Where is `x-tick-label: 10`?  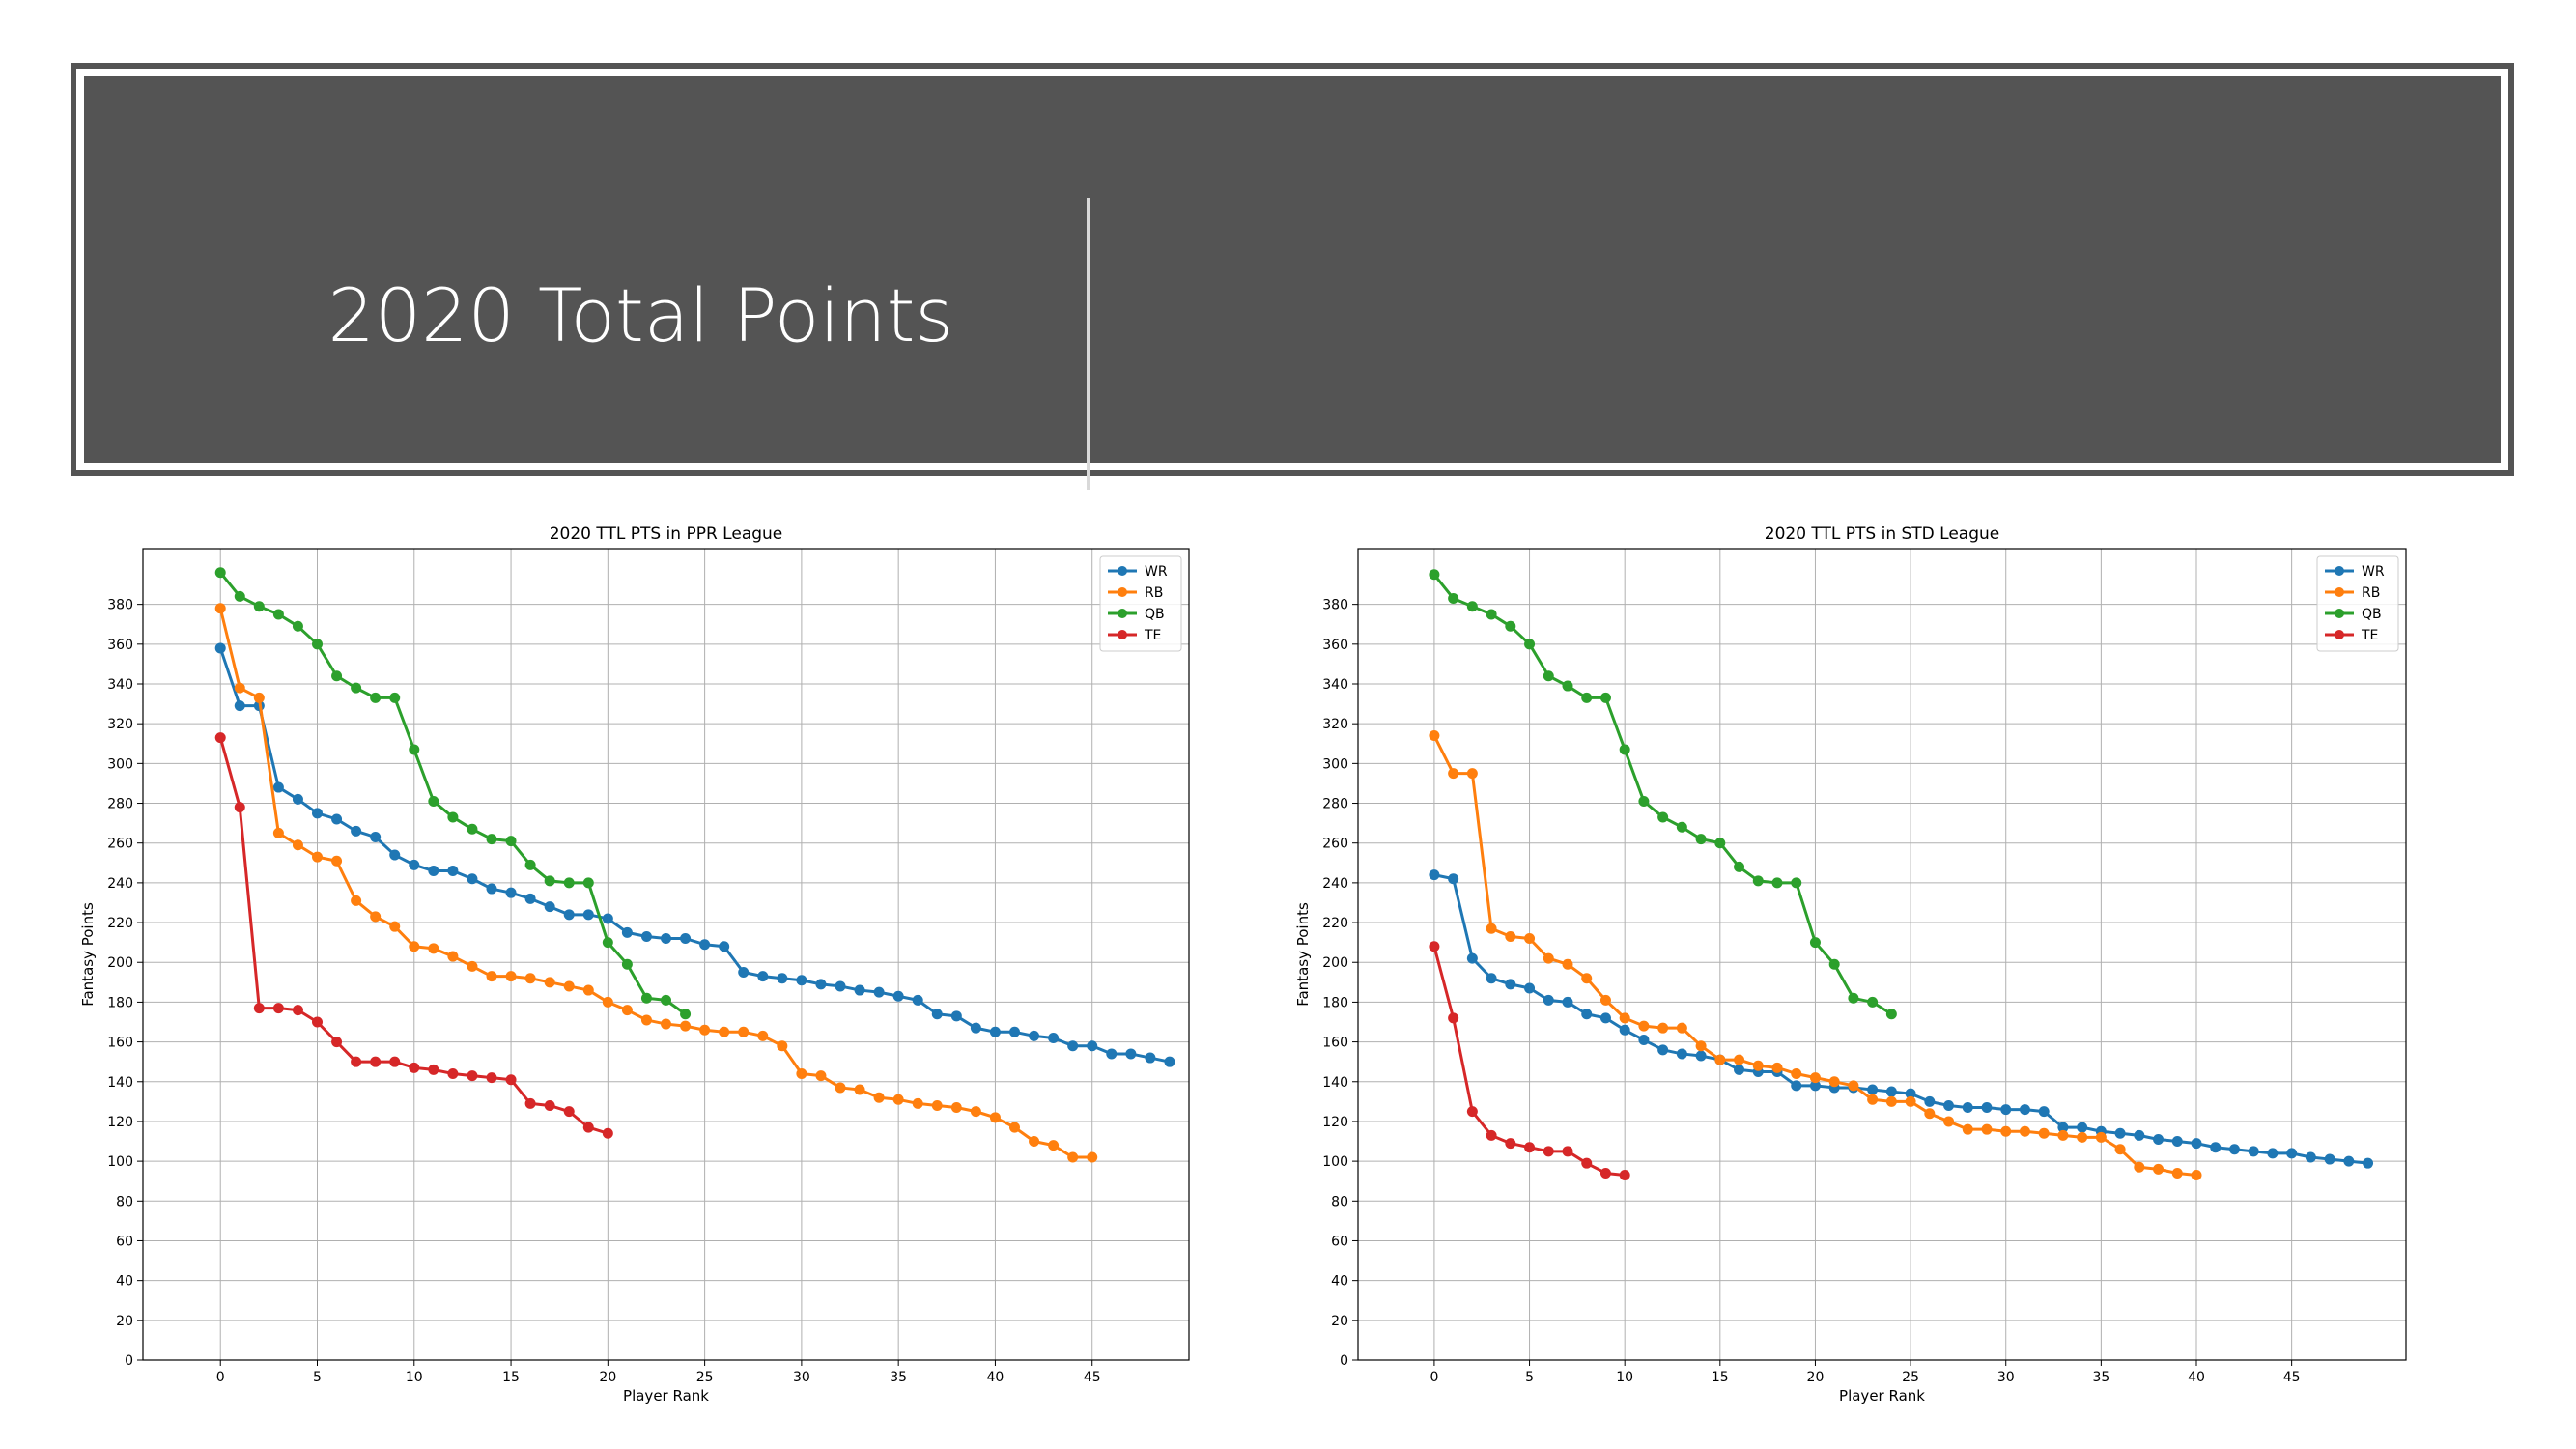 x-tick-label: 10 is located at coordinates (1624, 1377).